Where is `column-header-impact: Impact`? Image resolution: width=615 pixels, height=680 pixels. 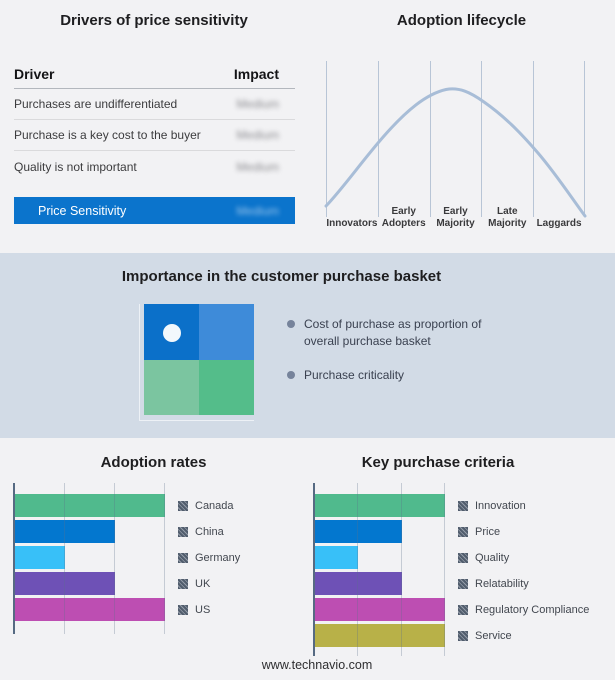 column-header-impact: Impact is located at coordinates (256, 74).